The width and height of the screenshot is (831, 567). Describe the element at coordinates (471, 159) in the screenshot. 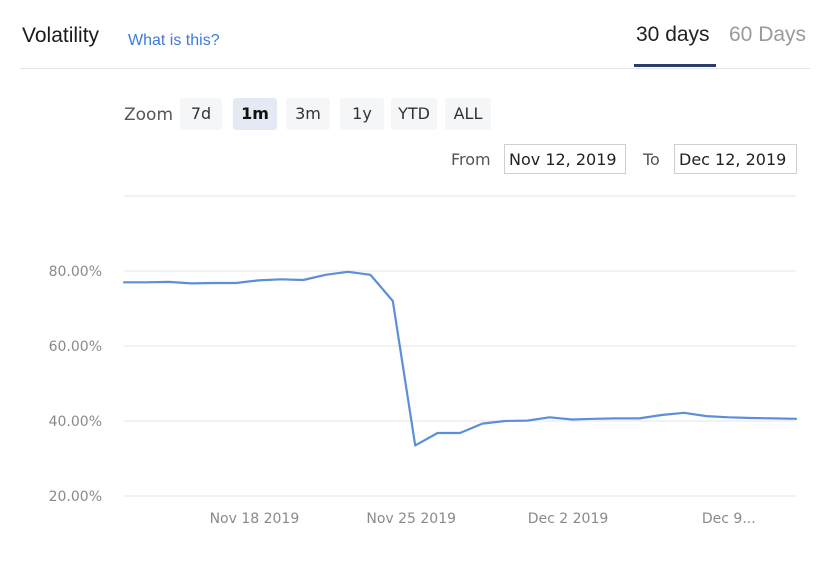

I see `from-label: From` at that location.